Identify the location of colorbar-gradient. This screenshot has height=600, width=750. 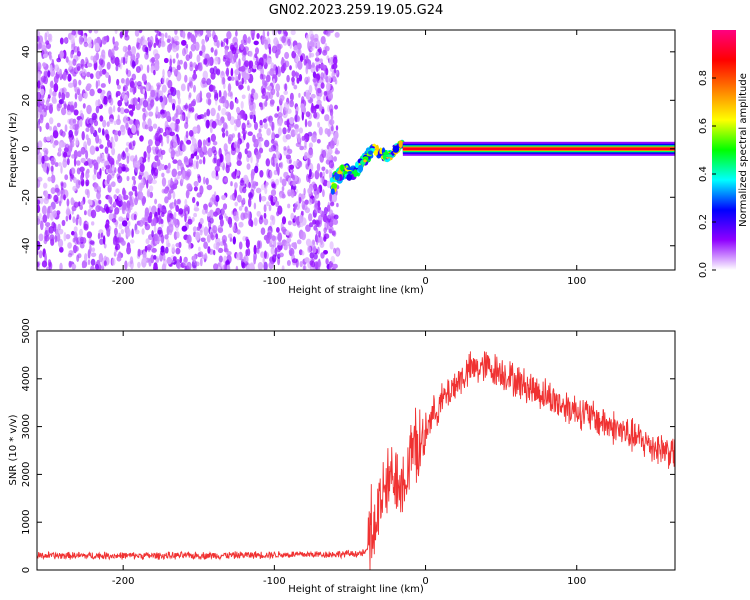
(724, 150).